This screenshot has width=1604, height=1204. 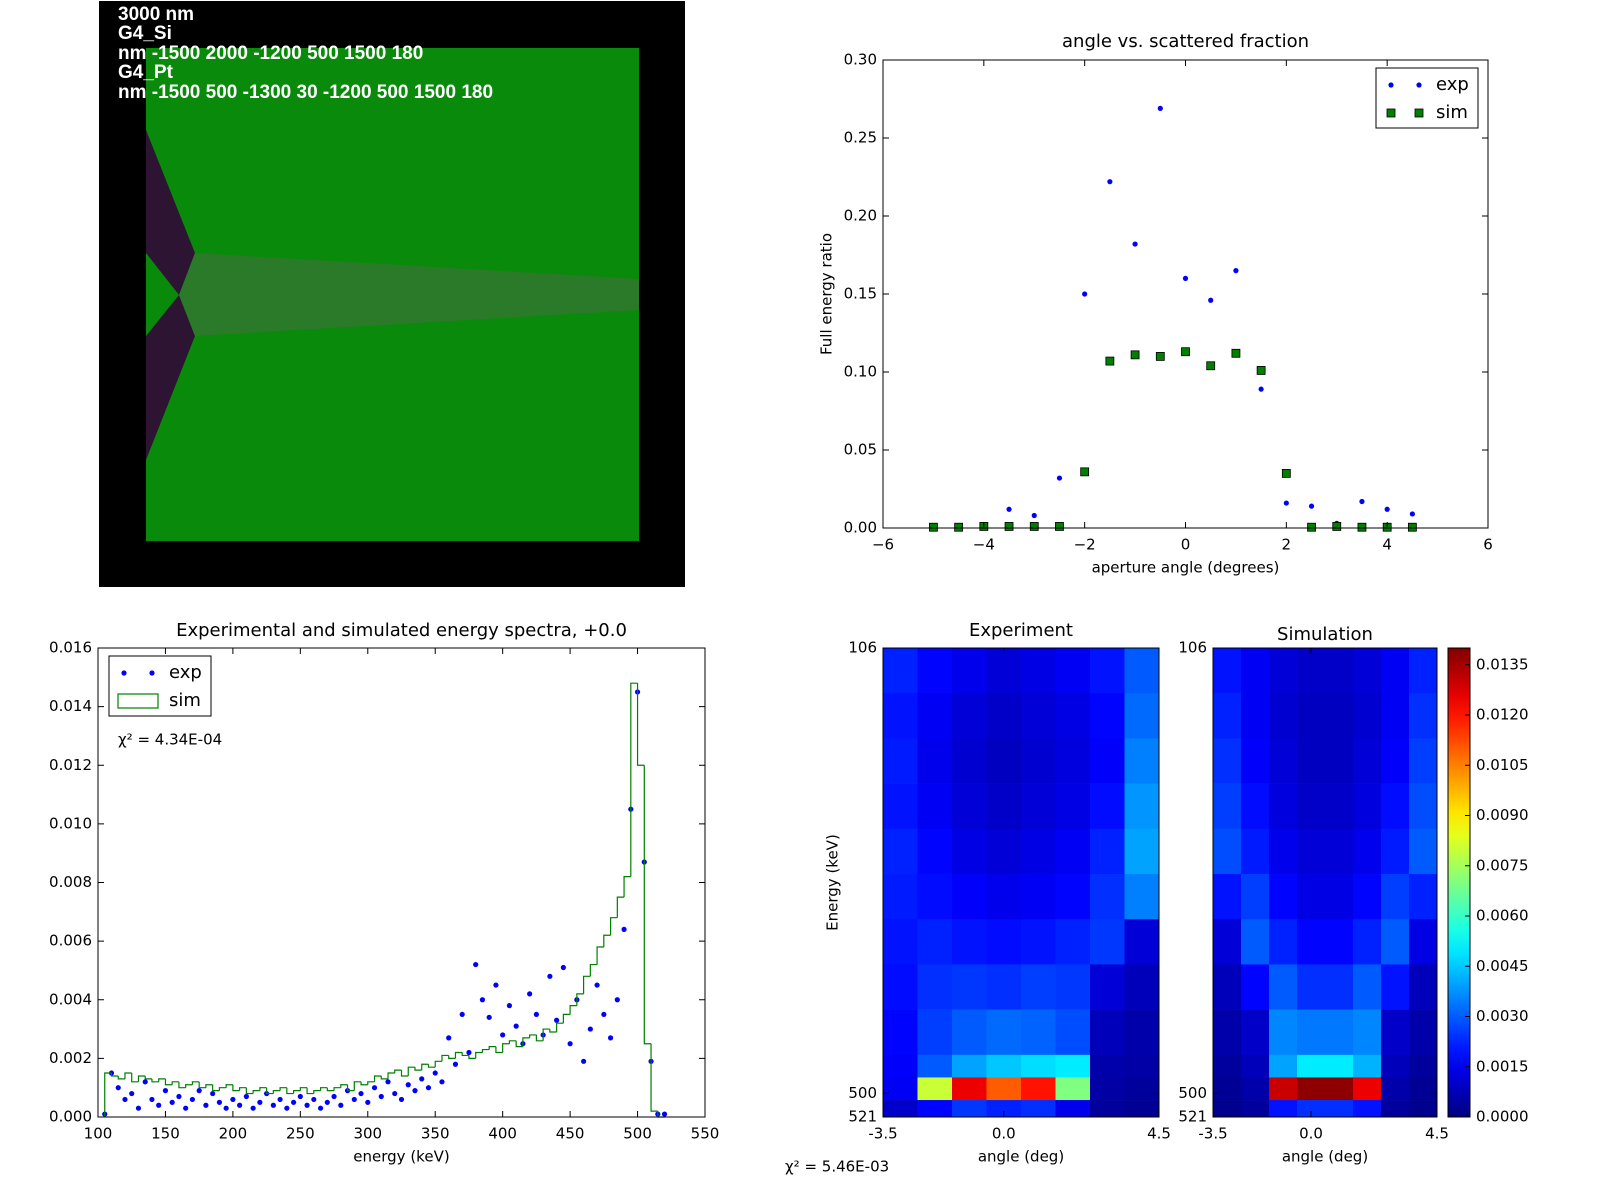 I want to click on chart-title: angle vs. scattered fraction, so click(x=1185, y=41).